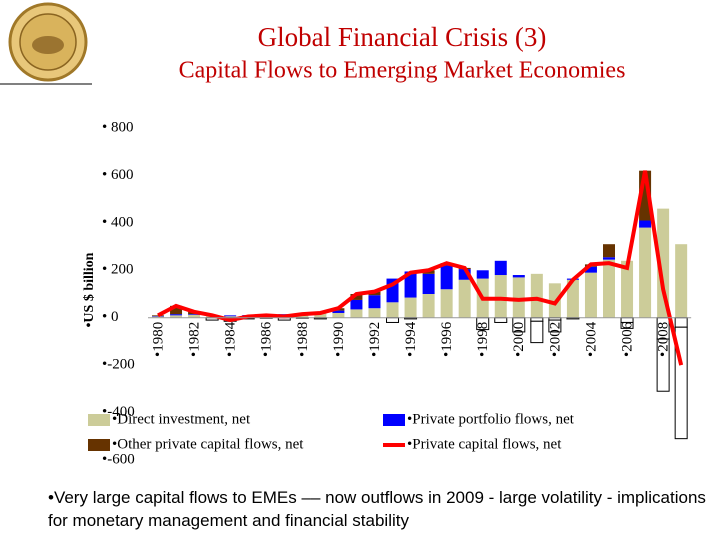  Describe the element at coordinates (664, 339) in the screenshot. I see `x-tick-label: •2008` at that location.